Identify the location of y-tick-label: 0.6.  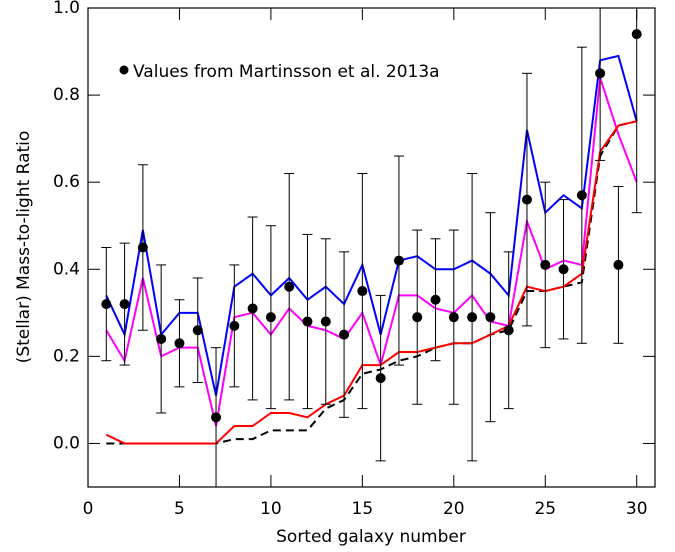
(66, 182).